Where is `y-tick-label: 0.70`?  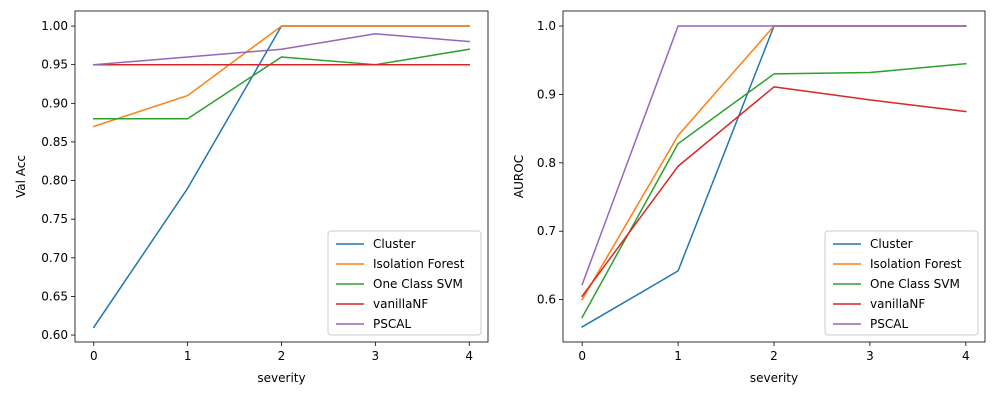
y-tick-label: 0.70 is located at coordinates (54, 258).